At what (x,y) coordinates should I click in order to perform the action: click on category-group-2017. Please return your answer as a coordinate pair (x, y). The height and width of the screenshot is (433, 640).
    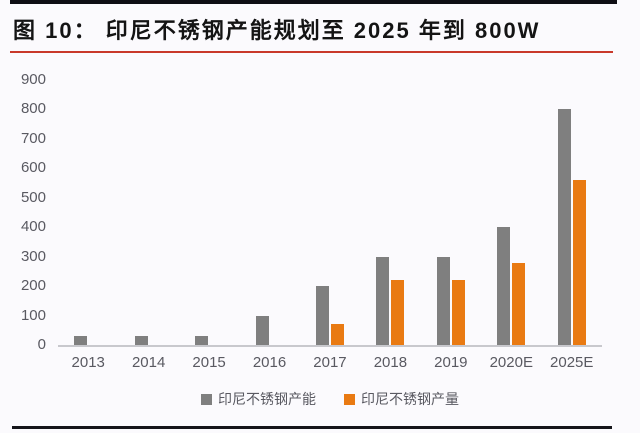
    Looking at the image, I should click on (330, 212).